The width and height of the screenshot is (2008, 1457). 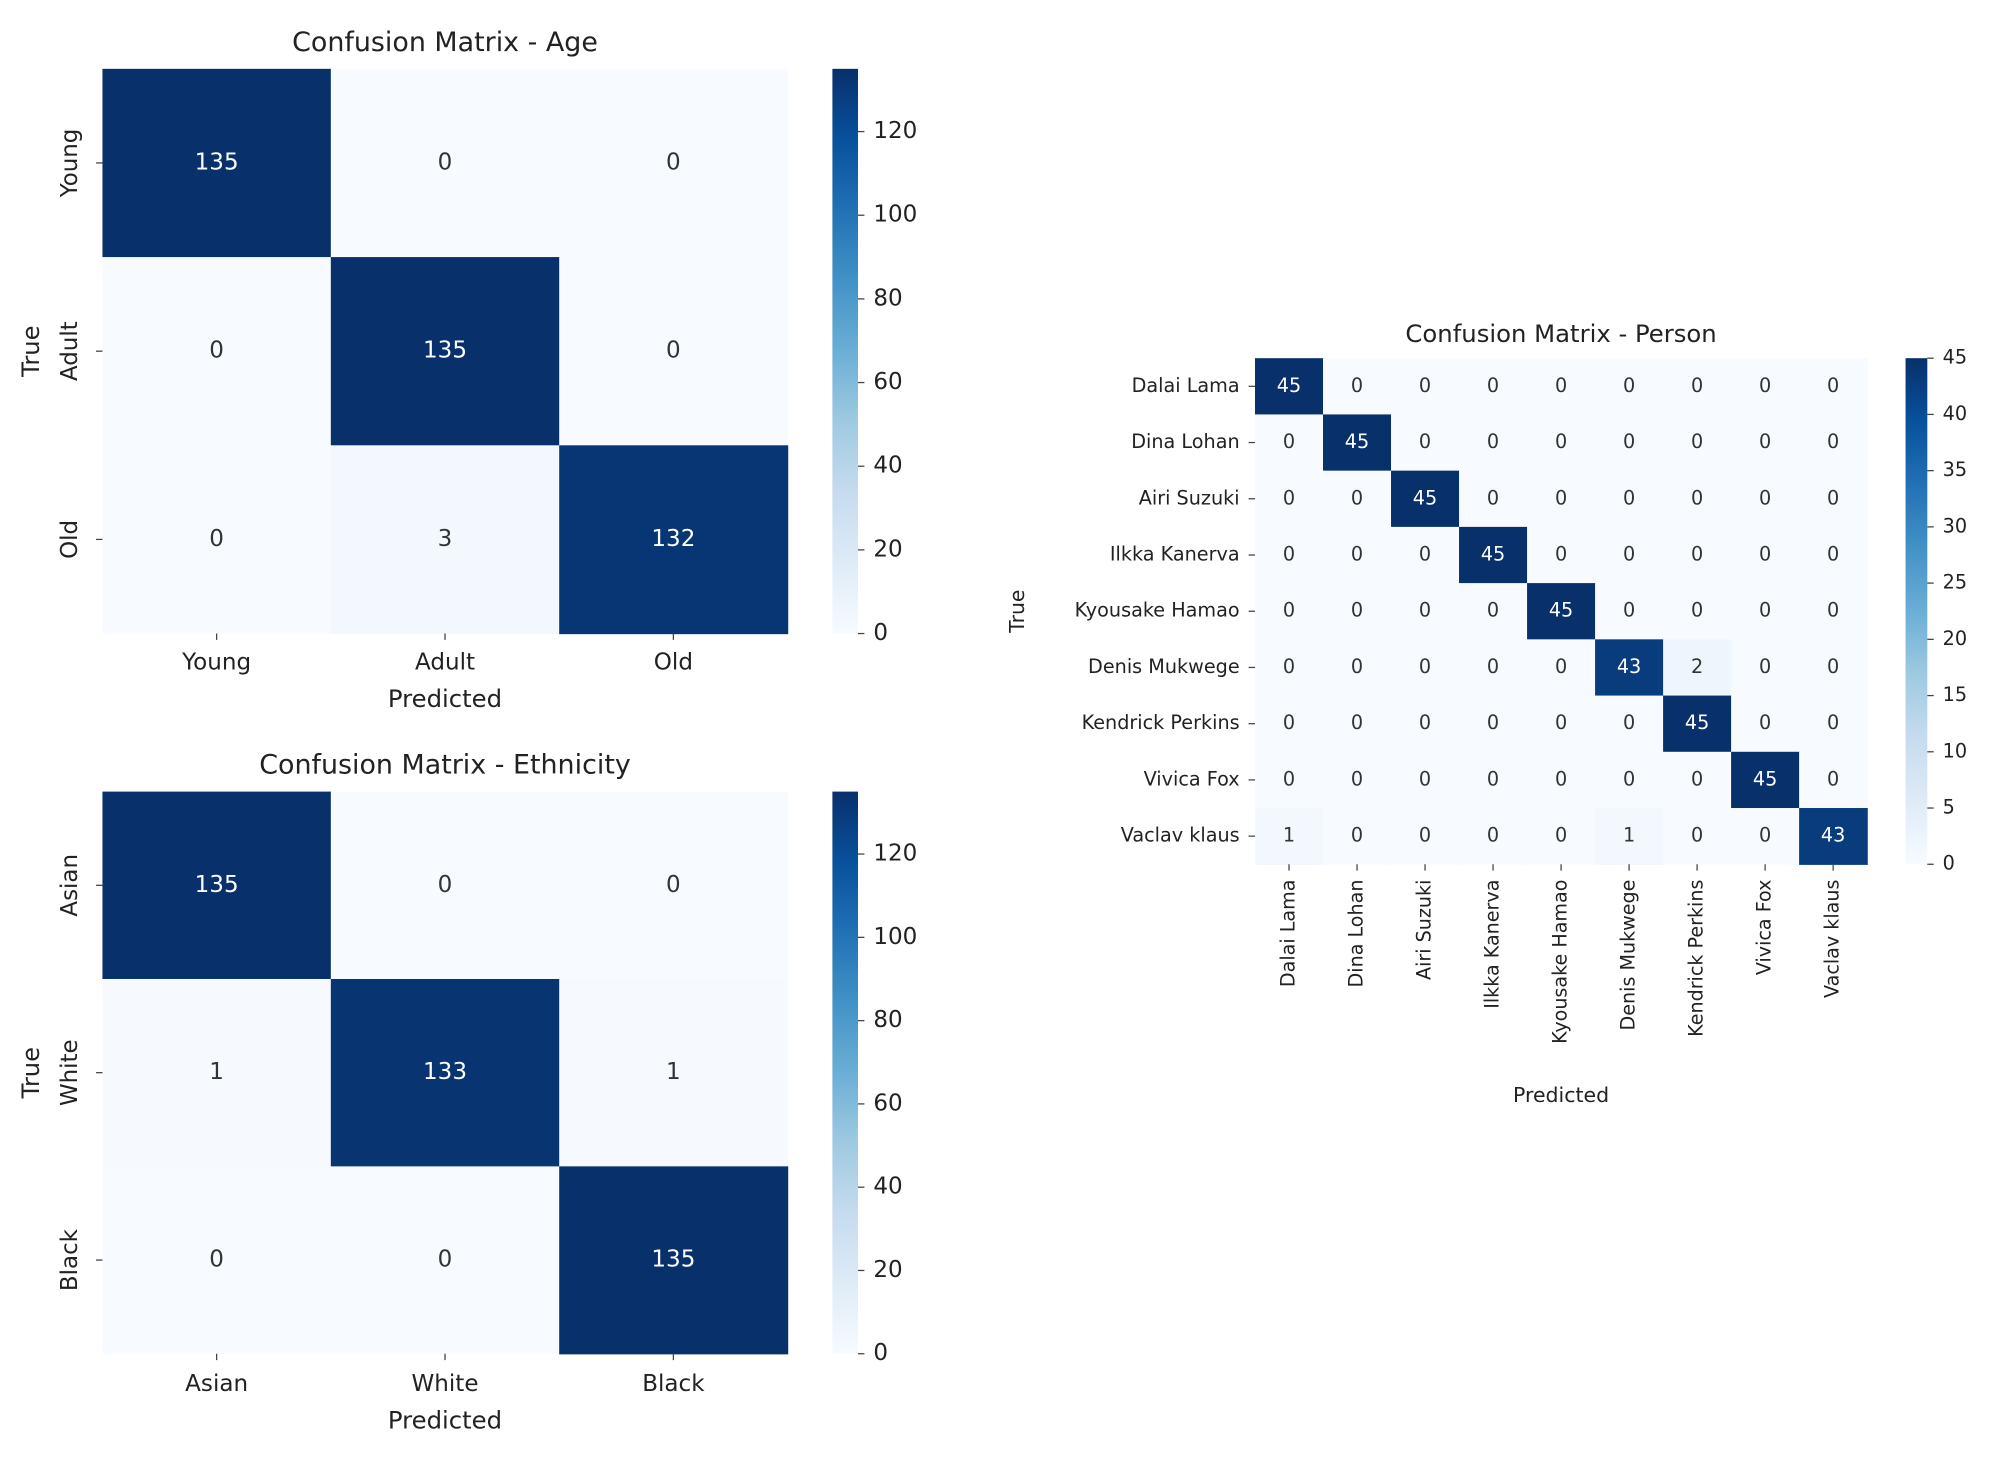 I want to click on colorbar-tick-label: 120, so click(x=895, y=854).